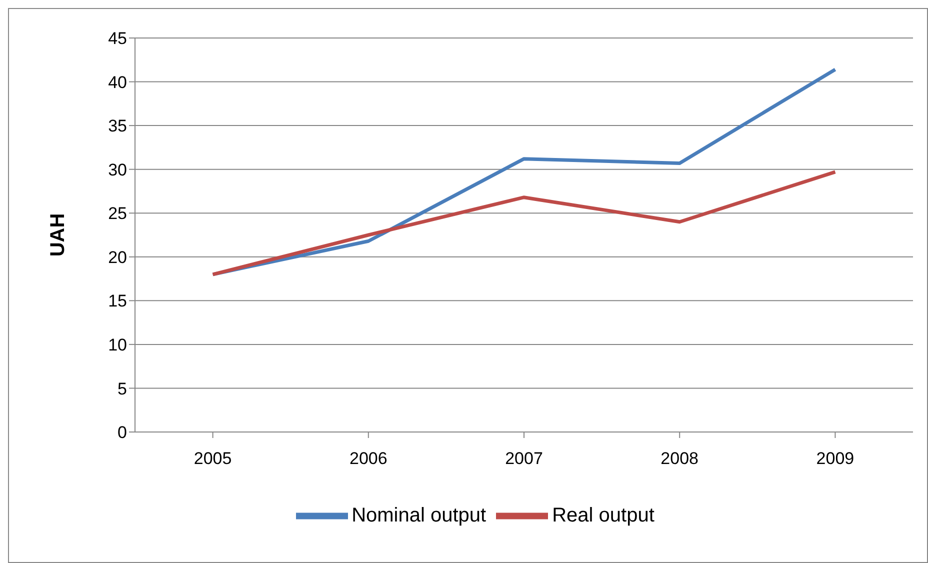  What do you see at coordinates (122, 388) in the screenshot?
I see `y-tick-label: 5` at bounding box center [122, 388].